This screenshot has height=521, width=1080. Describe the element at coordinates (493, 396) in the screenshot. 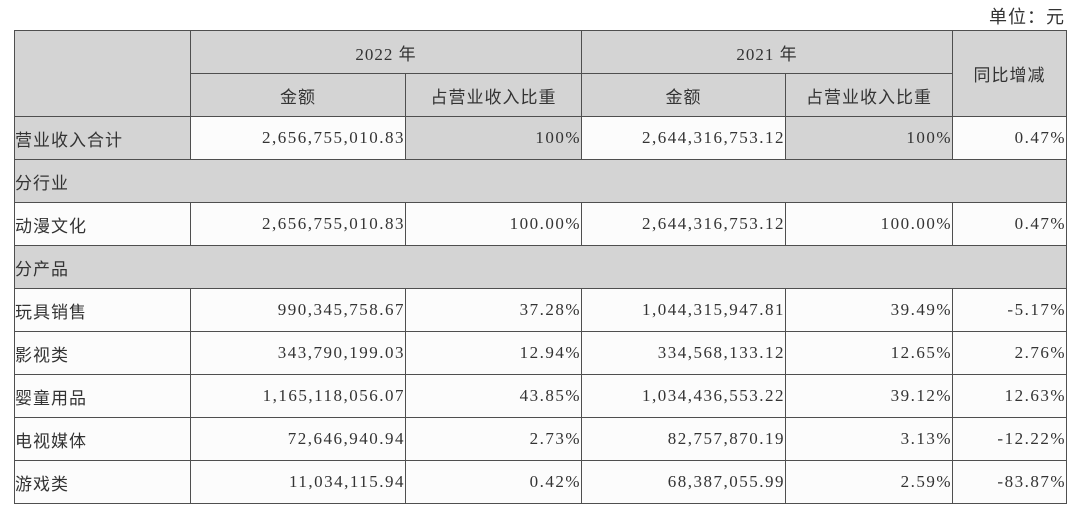

I see `ratio-2022: 43.85%` at that location.